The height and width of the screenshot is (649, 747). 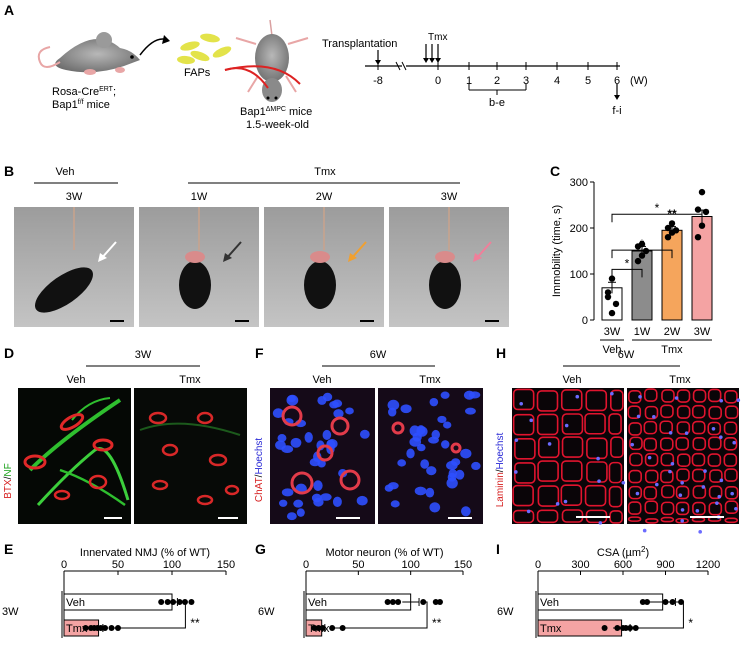 What do you see at coordinates (657, 208) in the screenshot?
I see `c-significance-label: *` at bounding box center [657, 208].